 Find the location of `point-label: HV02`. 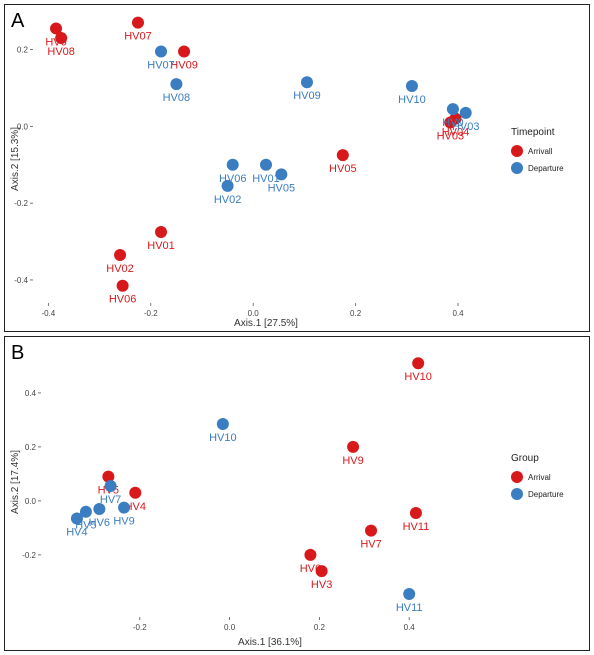

point-label: HV02 is located at coordinates (120, 269).